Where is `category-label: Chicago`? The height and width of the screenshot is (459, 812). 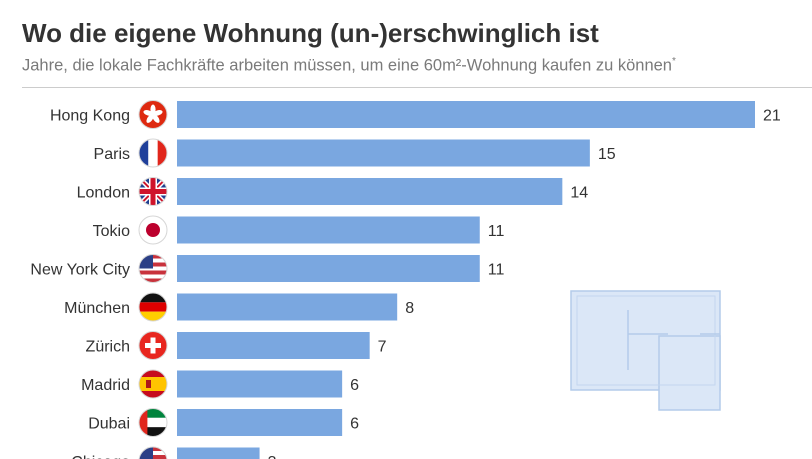 category-label: Chicago is located at coordinates (100, 456).